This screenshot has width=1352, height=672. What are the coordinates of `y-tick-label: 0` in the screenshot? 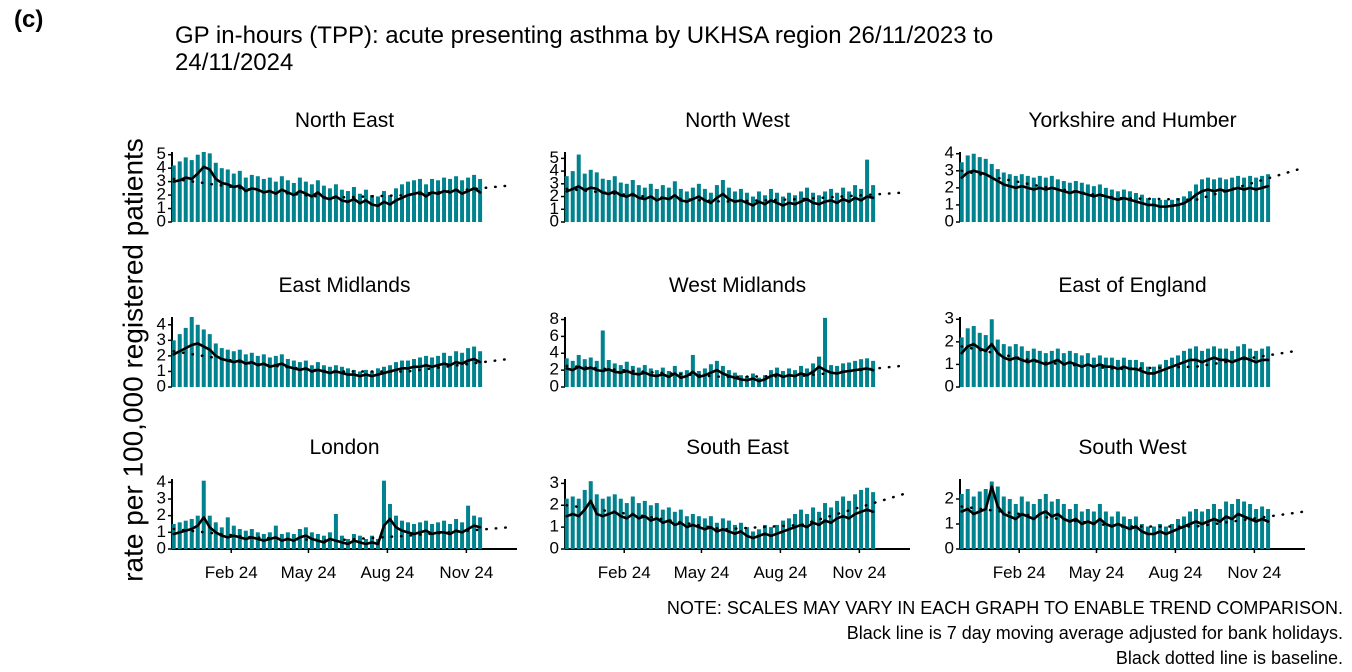 It's located at (554, 220).